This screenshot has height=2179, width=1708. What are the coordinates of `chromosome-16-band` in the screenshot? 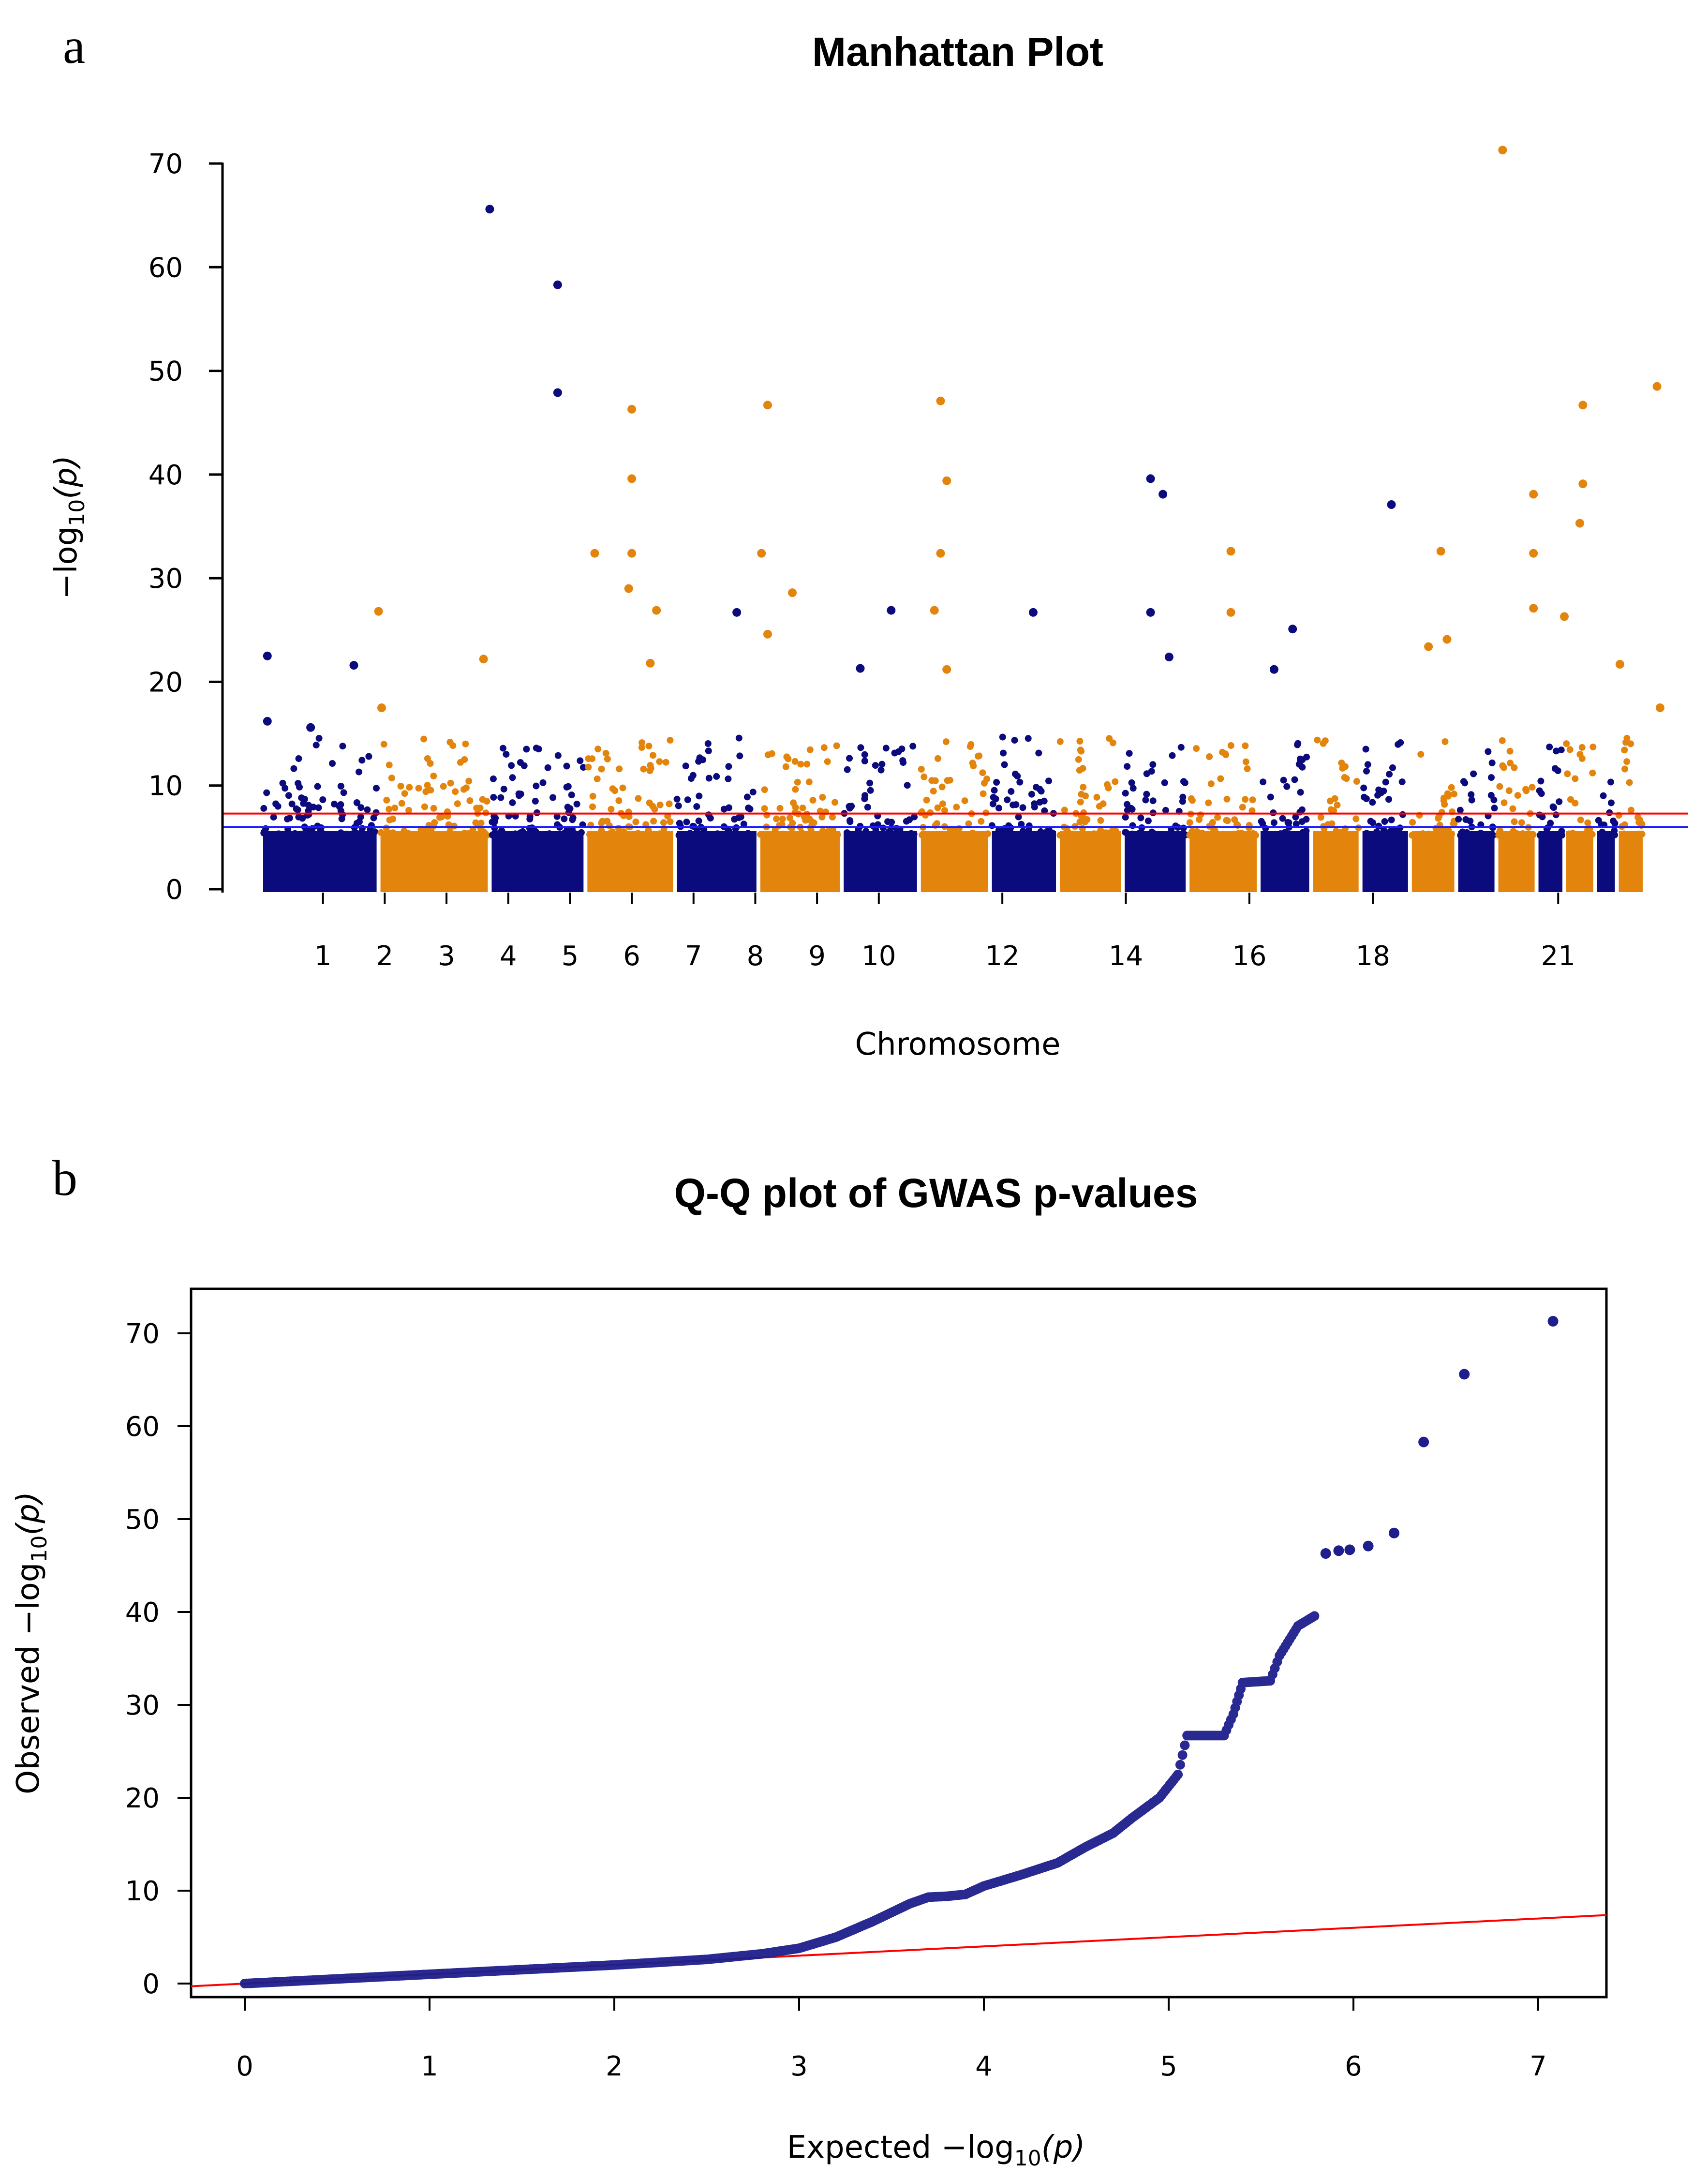 It's located at (1433, 861).